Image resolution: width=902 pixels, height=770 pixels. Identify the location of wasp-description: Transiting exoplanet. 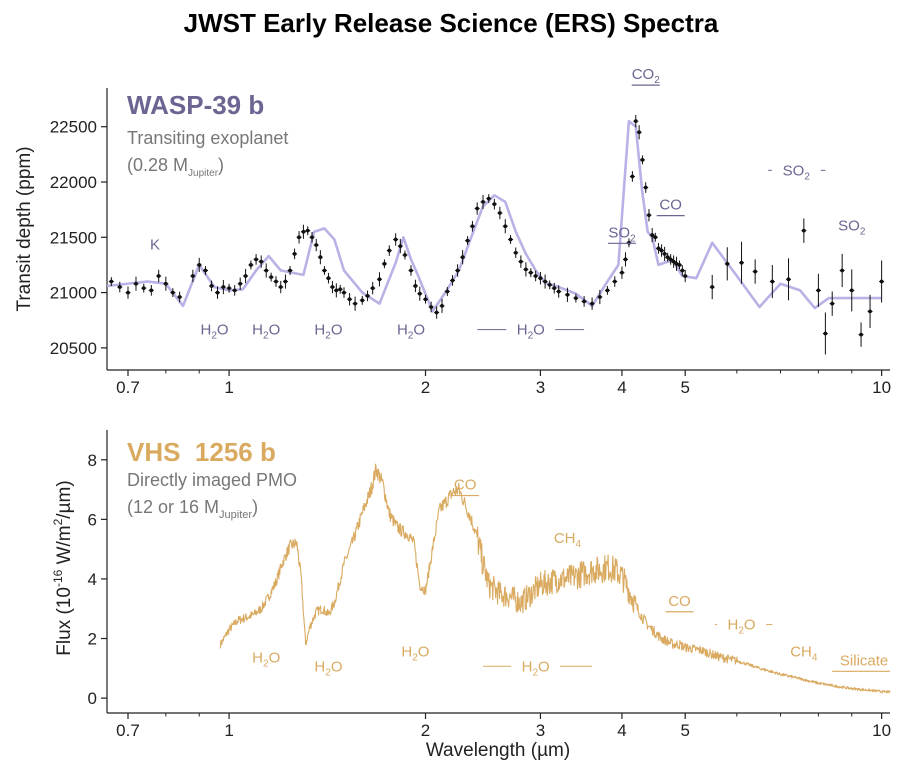
(207, 138).